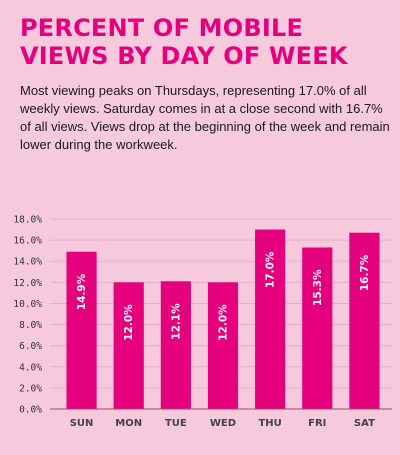 The width and height of the screenshot is (400, 455). I want to click on value-label-mon: 12.0%, so click(129, 322).